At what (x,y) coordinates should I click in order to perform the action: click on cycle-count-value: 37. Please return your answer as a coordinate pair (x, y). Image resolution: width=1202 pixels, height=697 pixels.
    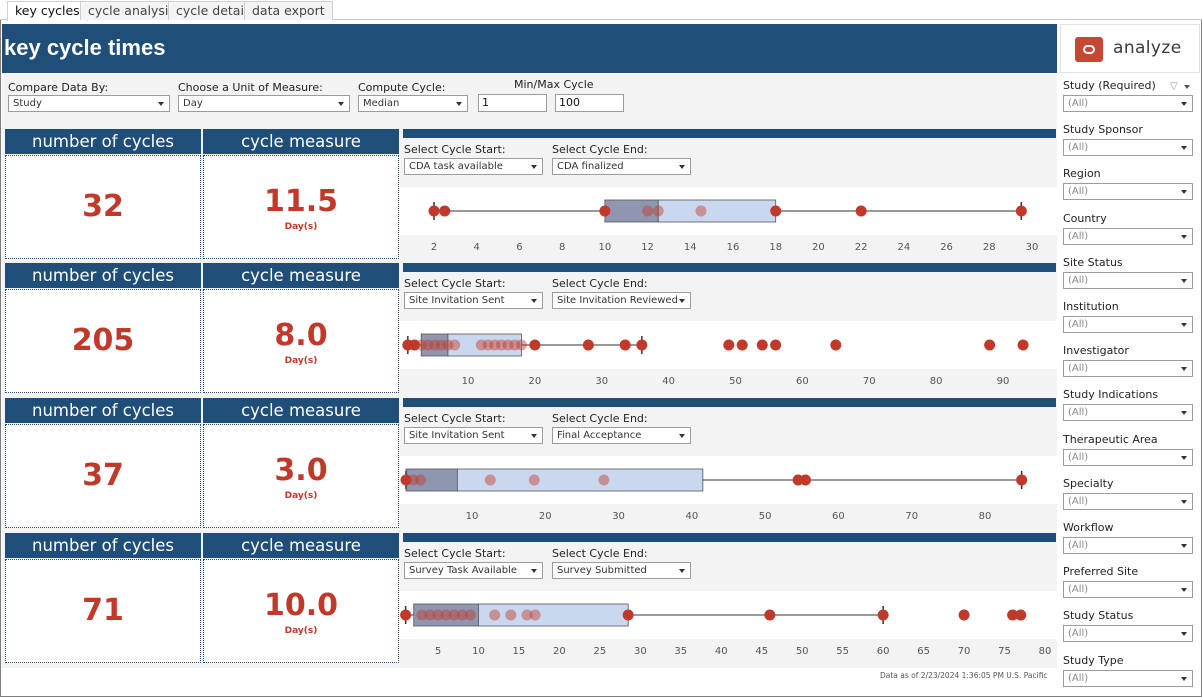
    Looking at the image, I should click on (103, 475).